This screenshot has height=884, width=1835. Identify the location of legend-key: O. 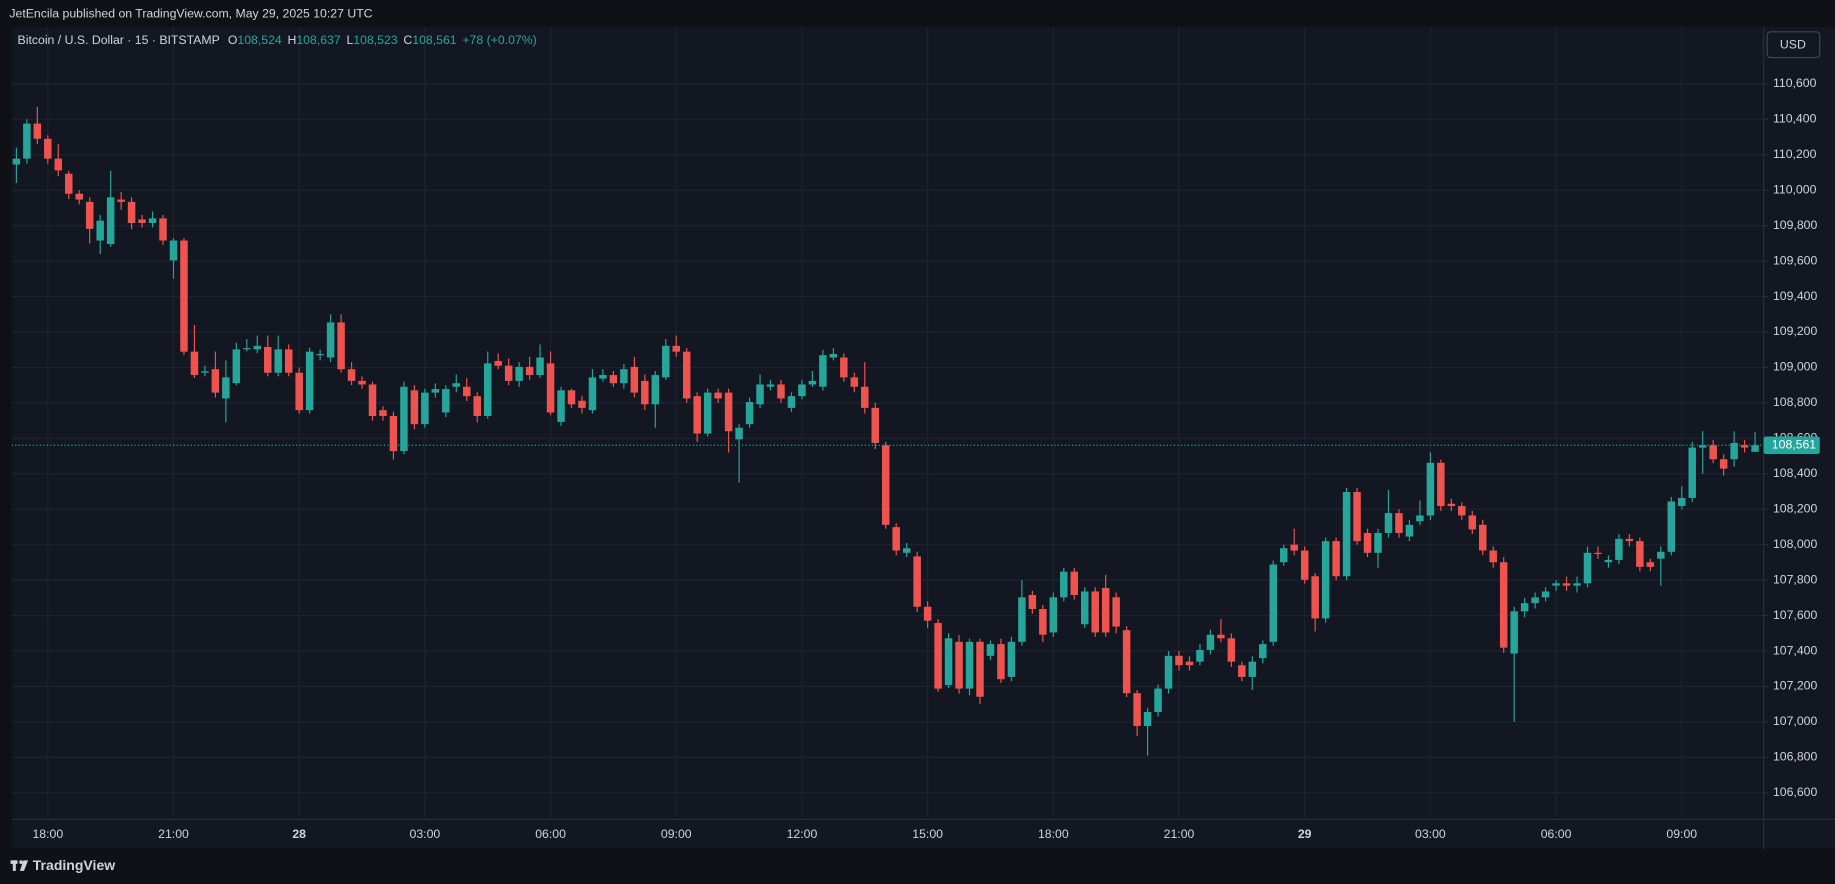
(233, 40).